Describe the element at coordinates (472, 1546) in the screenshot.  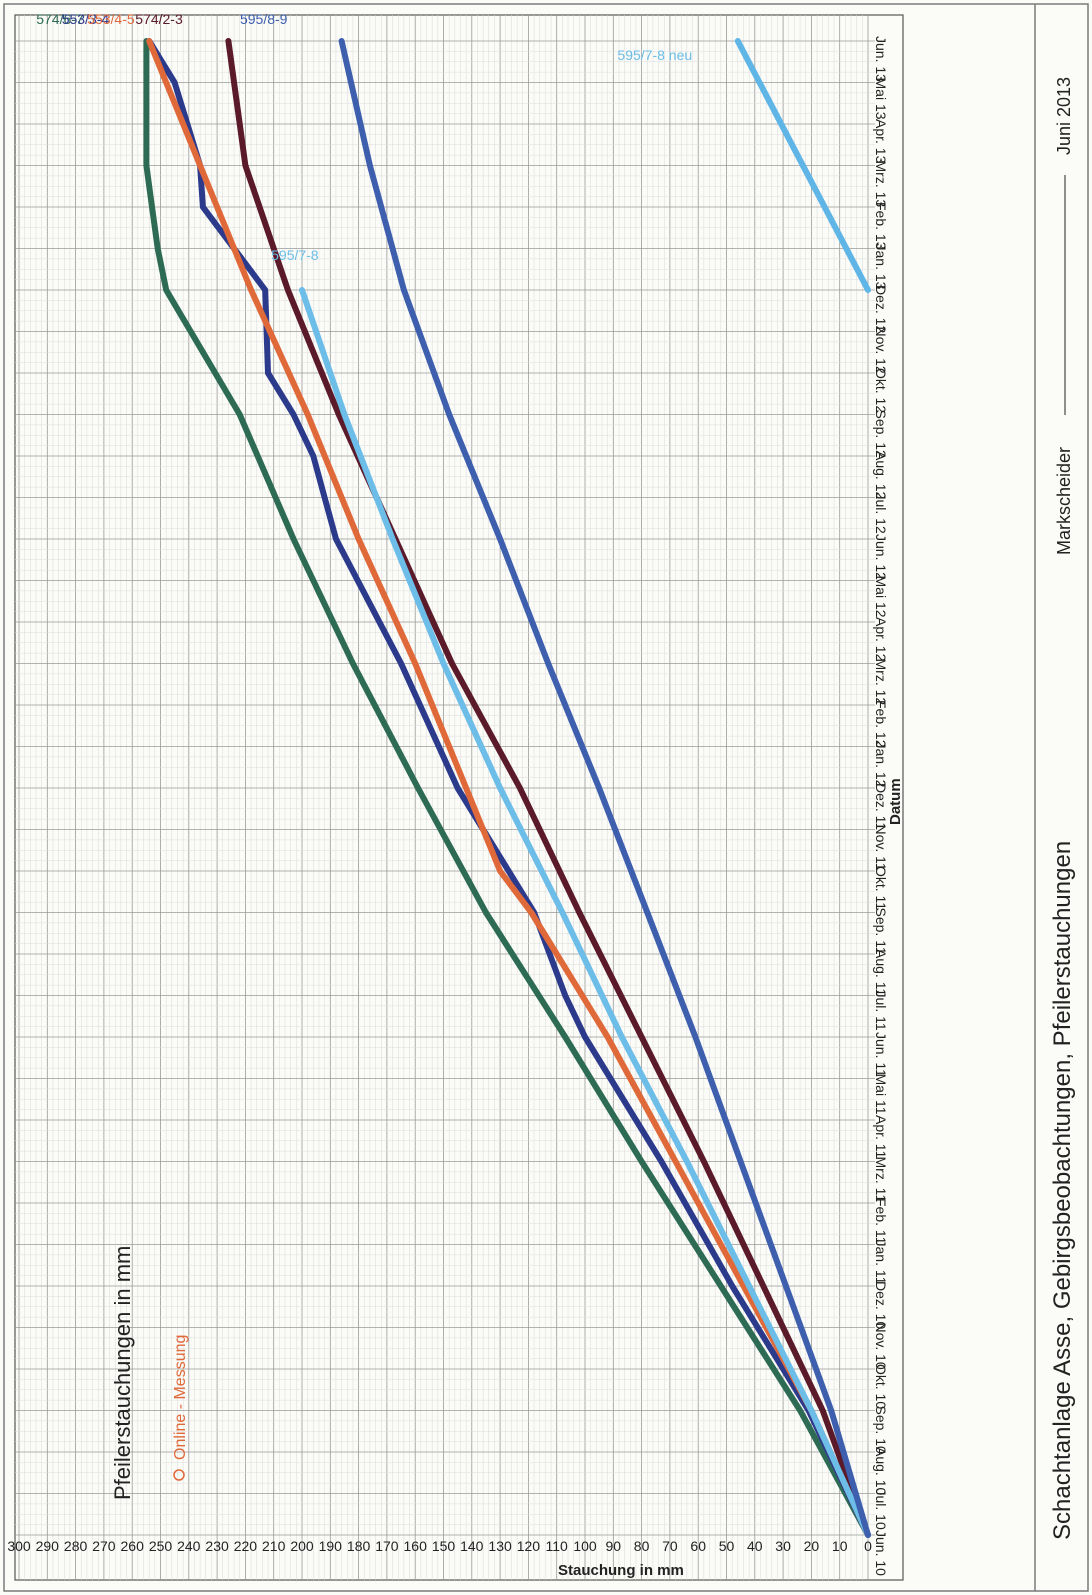
I see `y-tick-label: 140` at that location.